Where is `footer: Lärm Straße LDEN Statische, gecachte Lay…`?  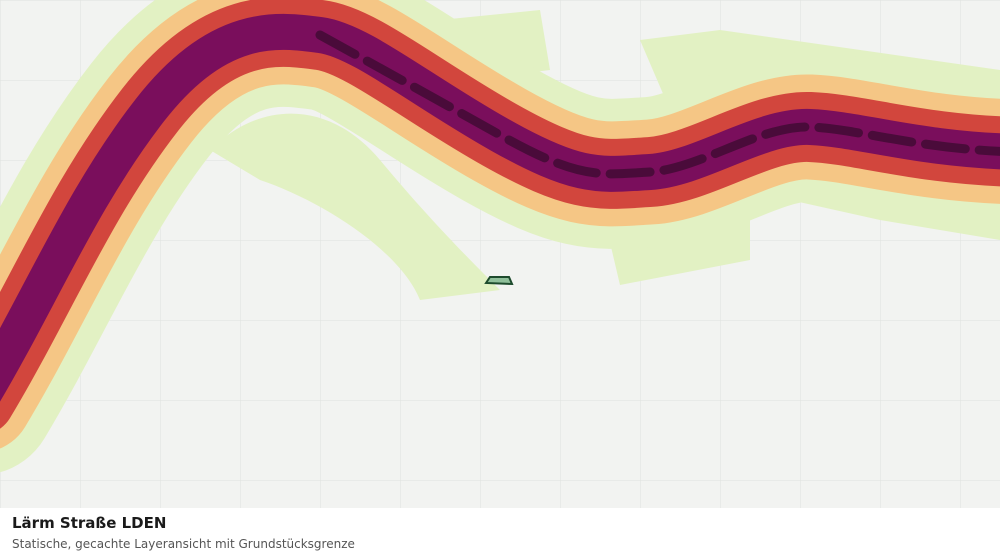
footer: Lärm Straße LDEN Statische, gecachte Lay… is located at coordinates (500, 534).